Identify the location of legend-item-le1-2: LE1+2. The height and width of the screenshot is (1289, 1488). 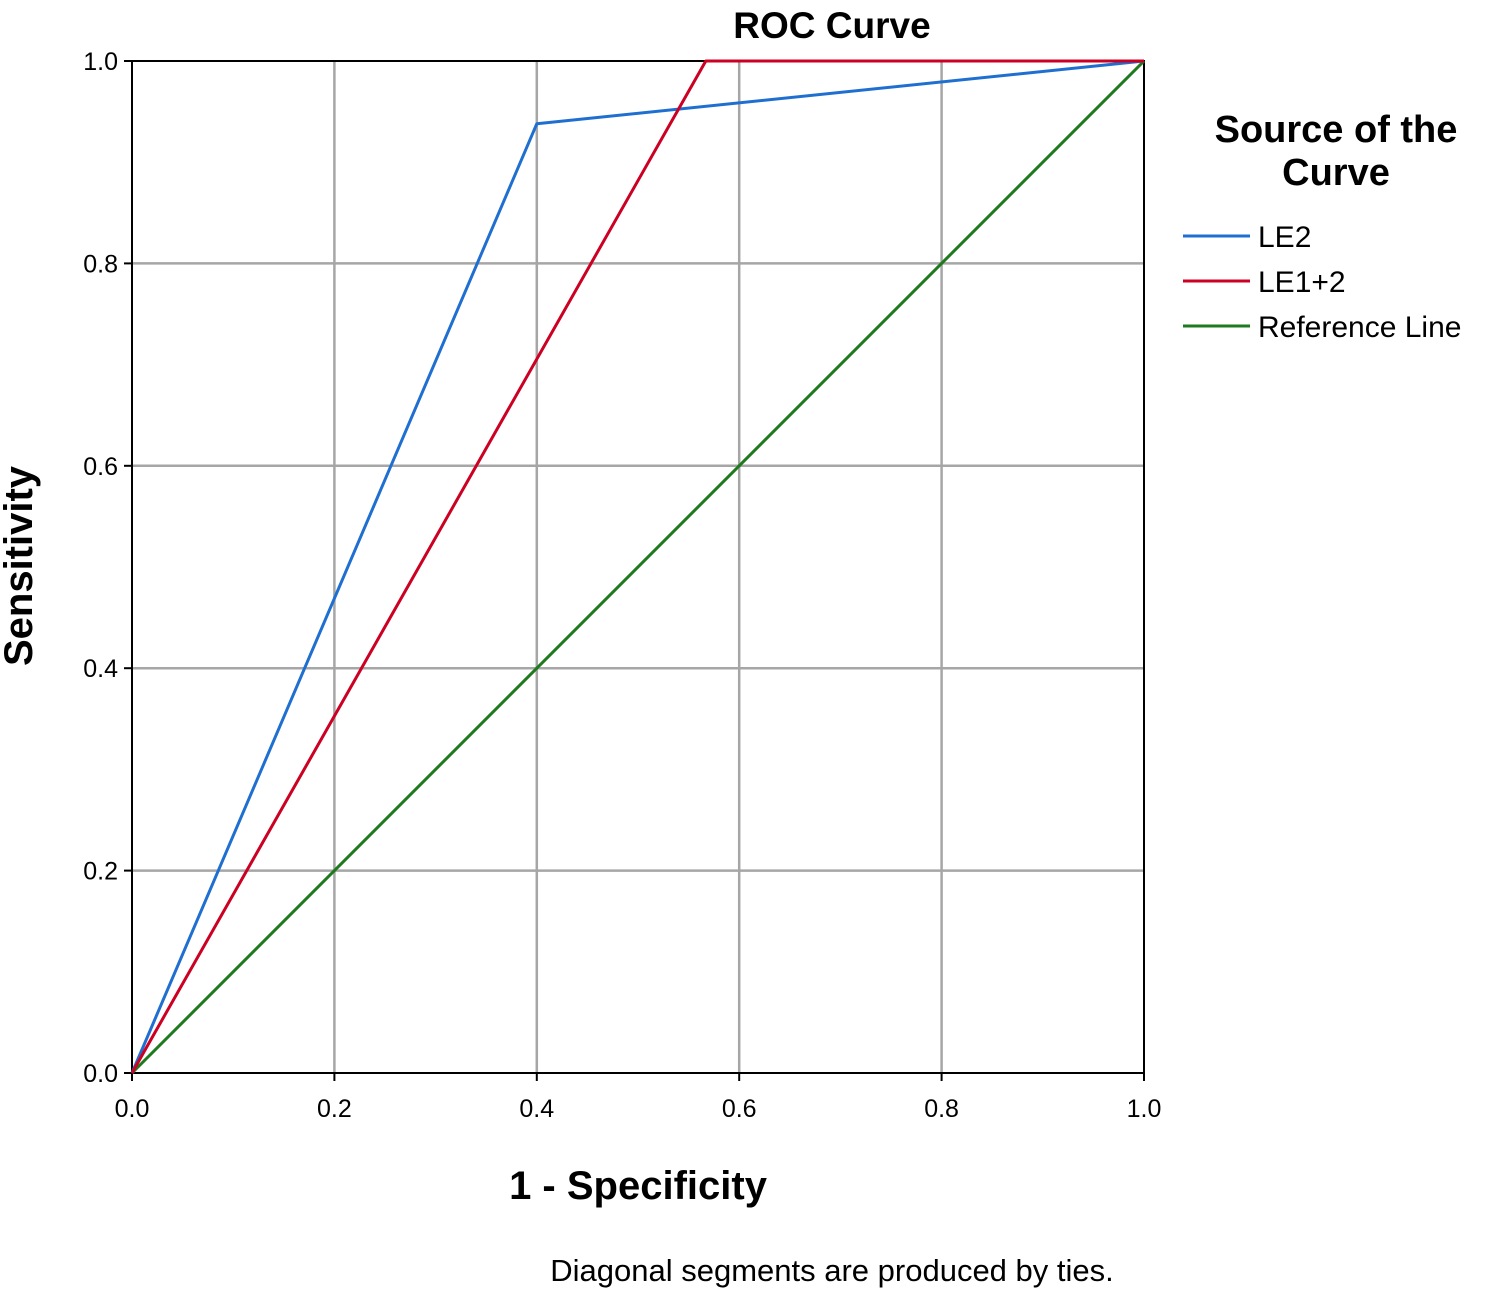
(1264, 282).